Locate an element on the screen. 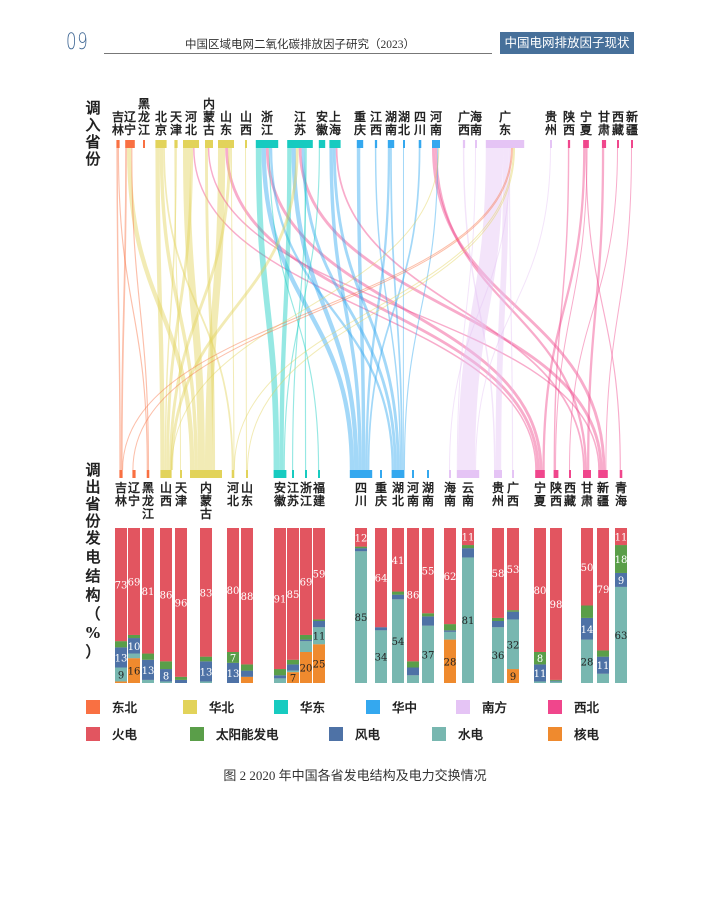  import-node-辽宁 is located at coordinates (130, 144).